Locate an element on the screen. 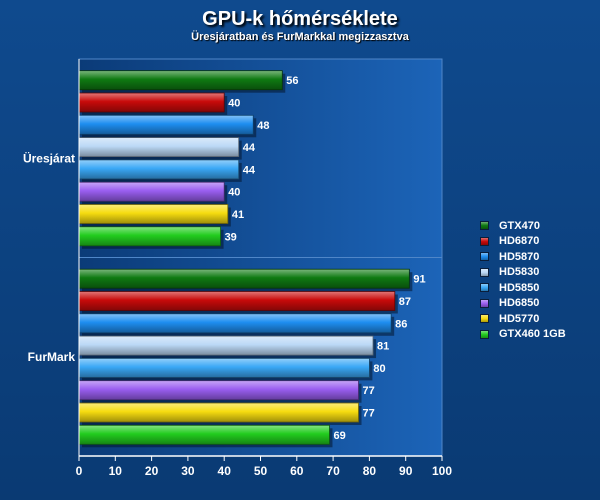 This screenshot has height=500, width=600. legend-label: HD6870 is located at coordinates (519, 241).